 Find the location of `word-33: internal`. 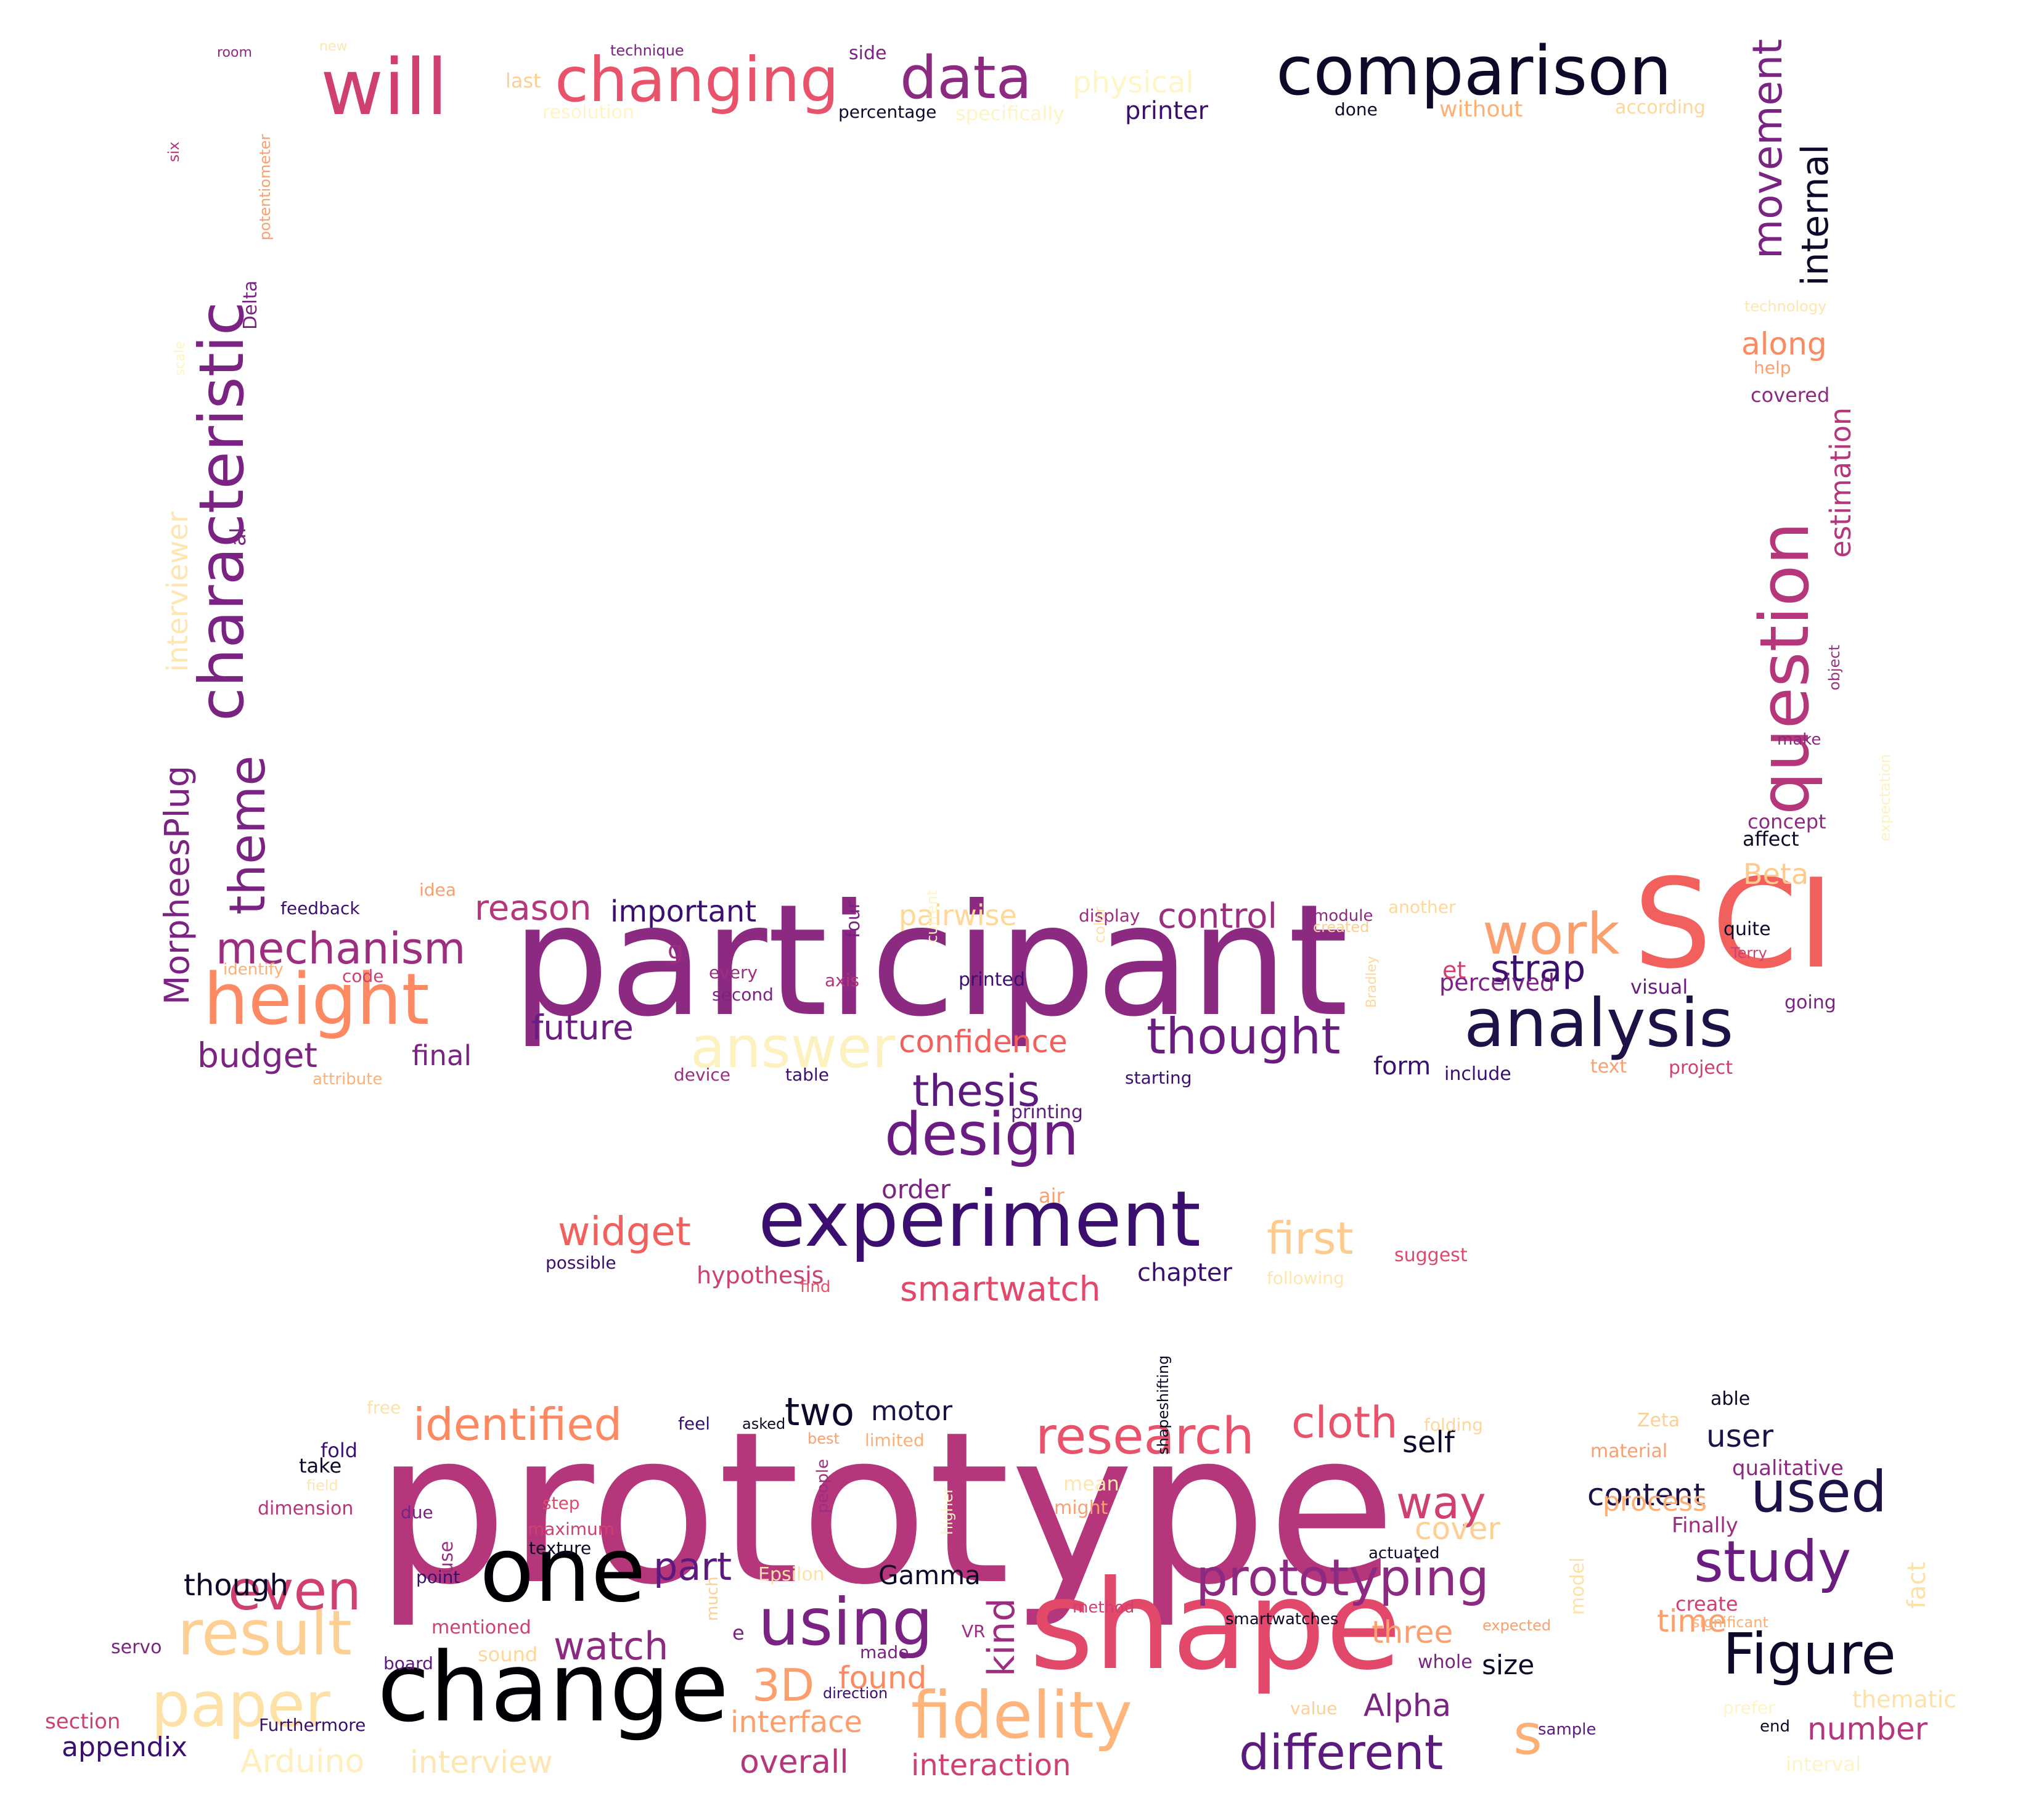

word-33: internal is located at coordinates (1816, 215).